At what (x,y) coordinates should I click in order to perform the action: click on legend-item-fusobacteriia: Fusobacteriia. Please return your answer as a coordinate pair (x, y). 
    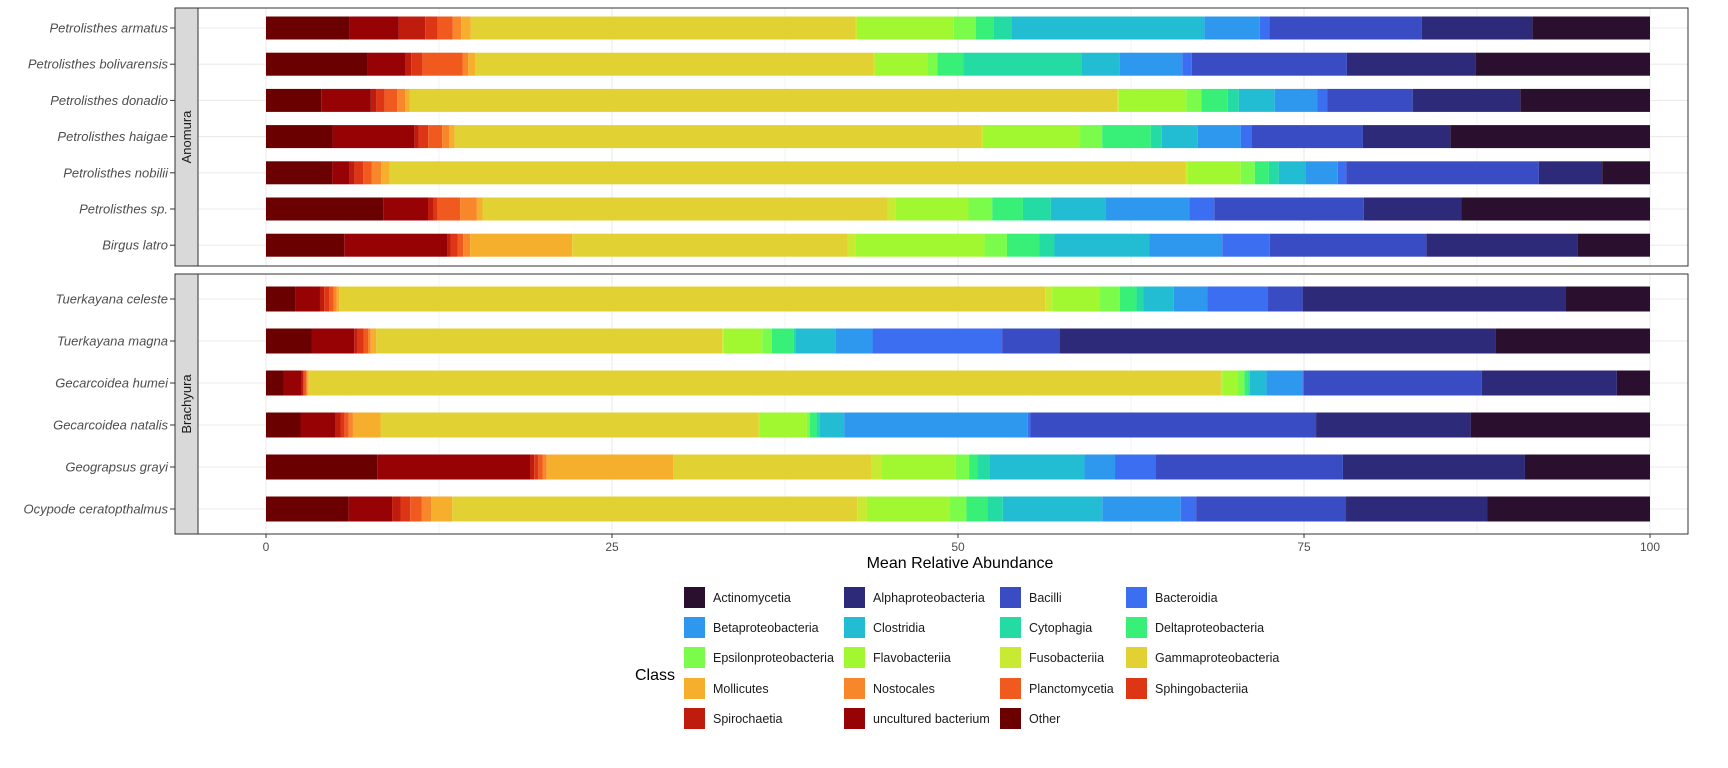
    Looking at the image, I should click on (1052, 657).